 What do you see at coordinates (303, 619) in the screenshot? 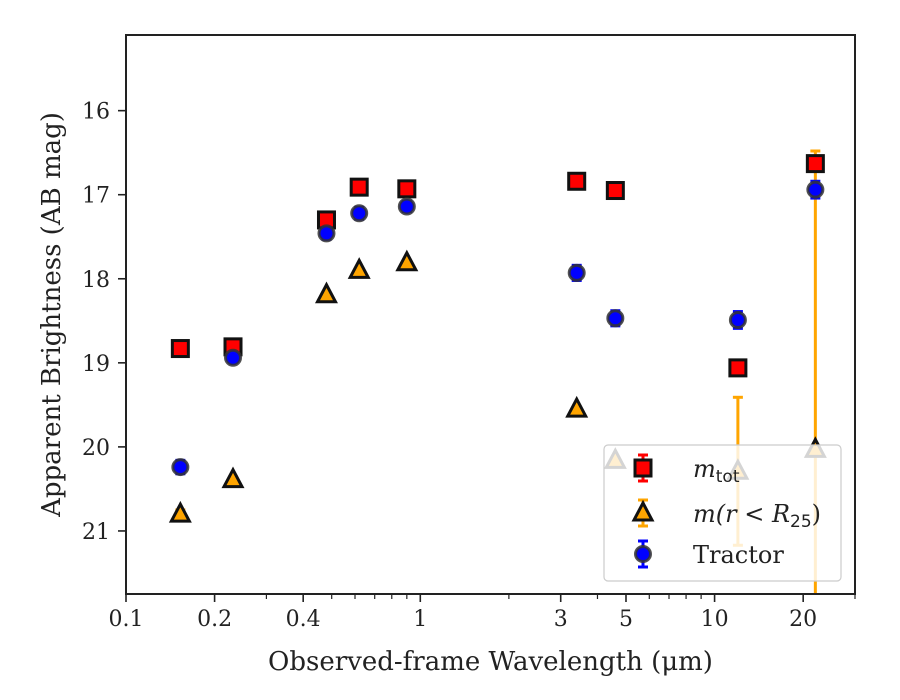
I see `x-tick-label: 0.4` at bounding box center [303, 619].